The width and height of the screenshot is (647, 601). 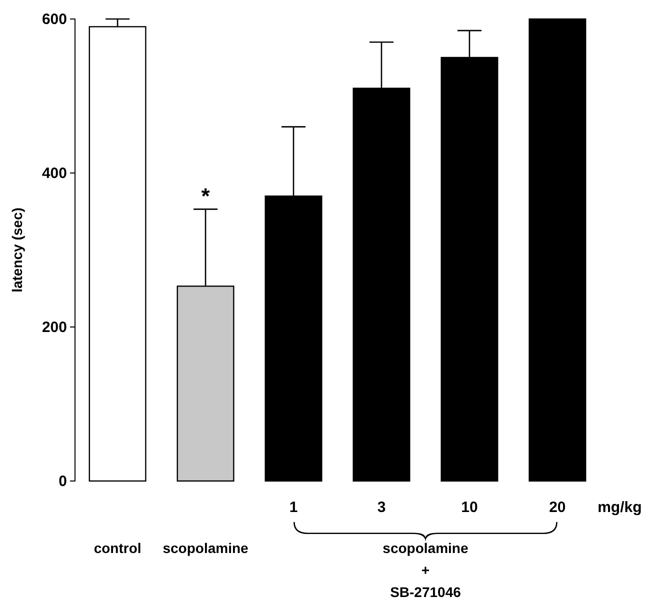 What do you see at coordinates (118, 548) in the screenshot?
I see `x-tick-label: control` at bounding box center [118, 548].